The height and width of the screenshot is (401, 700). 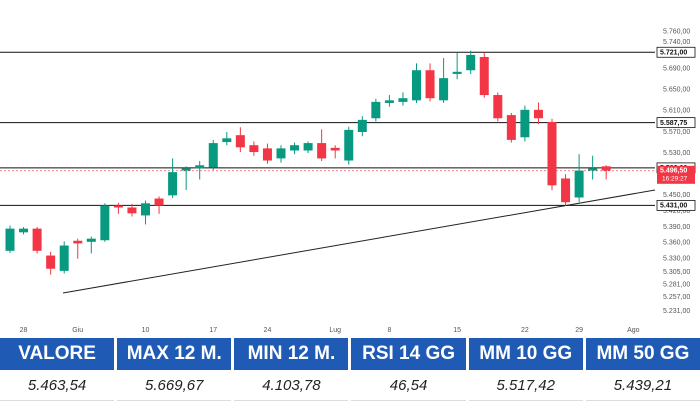 I want to click on x-tick-label: 22, so click(x=525, y=330).